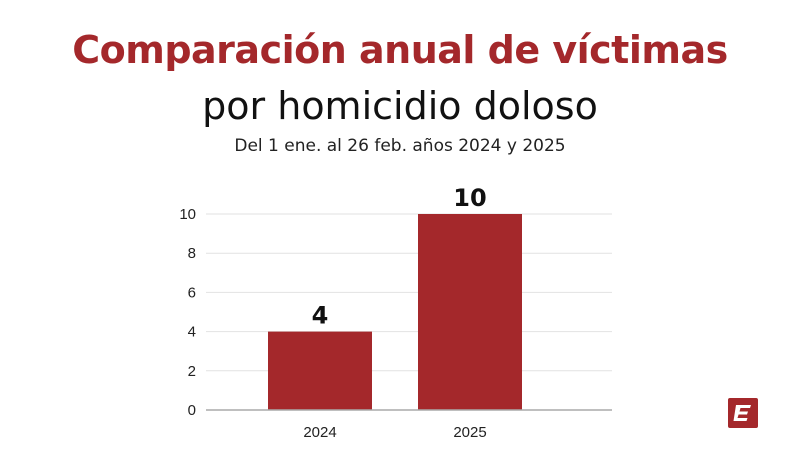  Describe the element at coordinates (400, 146) in the screenshot. I see `chart-date-range: Del 1 ene. al 26 feb. años 2024 y 2025` at that location.